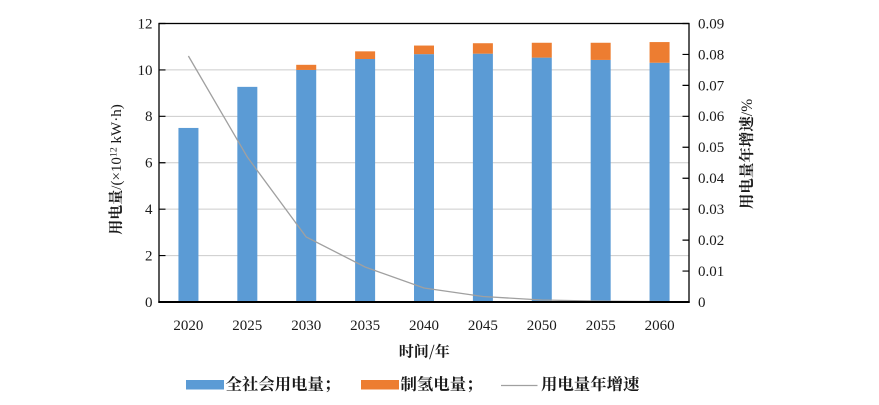 The width and height of the screenshot is (879, 405). Describe the element at coordinates (149, 257) in the screenshot. I see `svg-text: 2` at that location.